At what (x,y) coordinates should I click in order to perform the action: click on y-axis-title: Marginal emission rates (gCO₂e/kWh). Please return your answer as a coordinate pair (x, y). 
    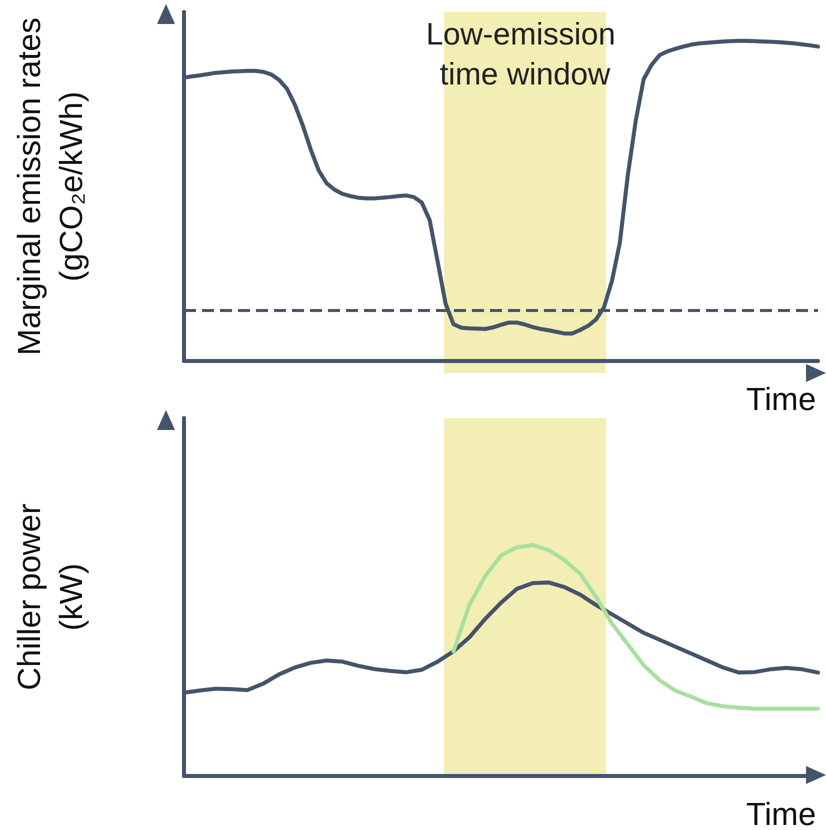
    Looking at the image, I should click on (50, 187).